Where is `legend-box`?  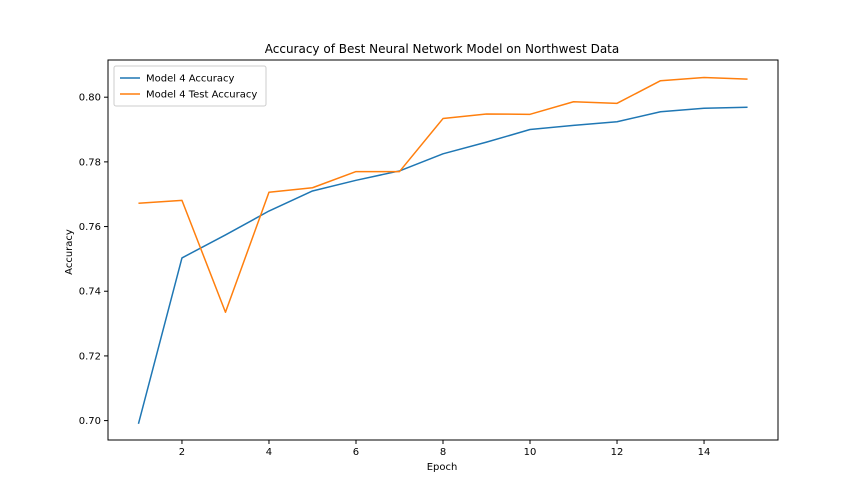
legend-box is located at coordinates (190, 86).